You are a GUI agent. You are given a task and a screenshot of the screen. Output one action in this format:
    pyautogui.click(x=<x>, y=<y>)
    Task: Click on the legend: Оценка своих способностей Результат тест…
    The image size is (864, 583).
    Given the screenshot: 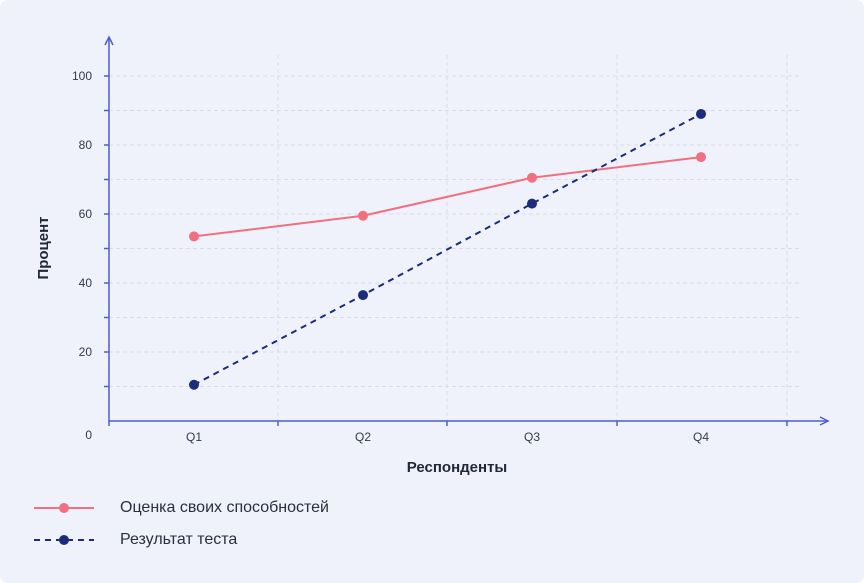 What is the action you would take?
    pyautogui.click(x=181, y=524)
    